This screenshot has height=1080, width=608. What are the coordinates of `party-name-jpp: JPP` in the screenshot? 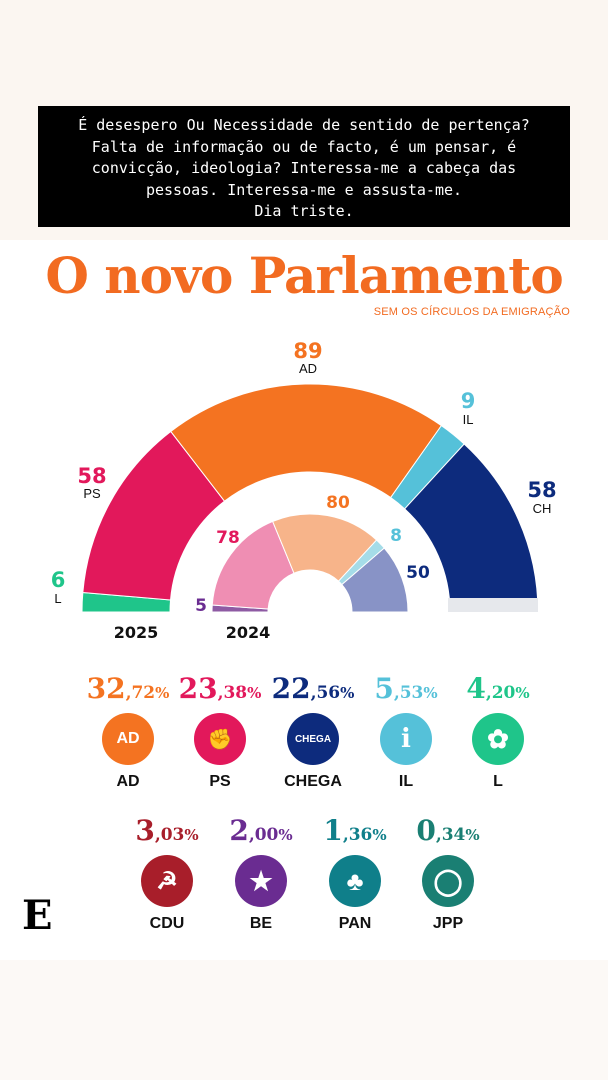 It's located at (448, 923).